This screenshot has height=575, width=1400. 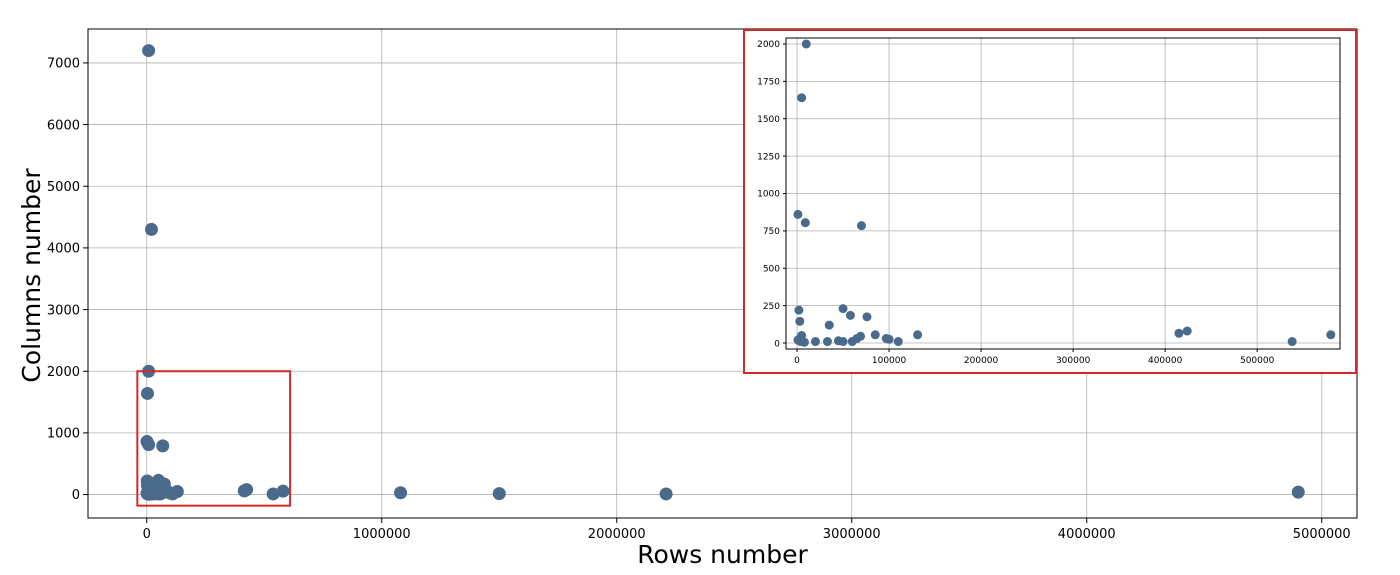 I want to click on inset-x-tick-label: 200000, so click(x=981, y=361).